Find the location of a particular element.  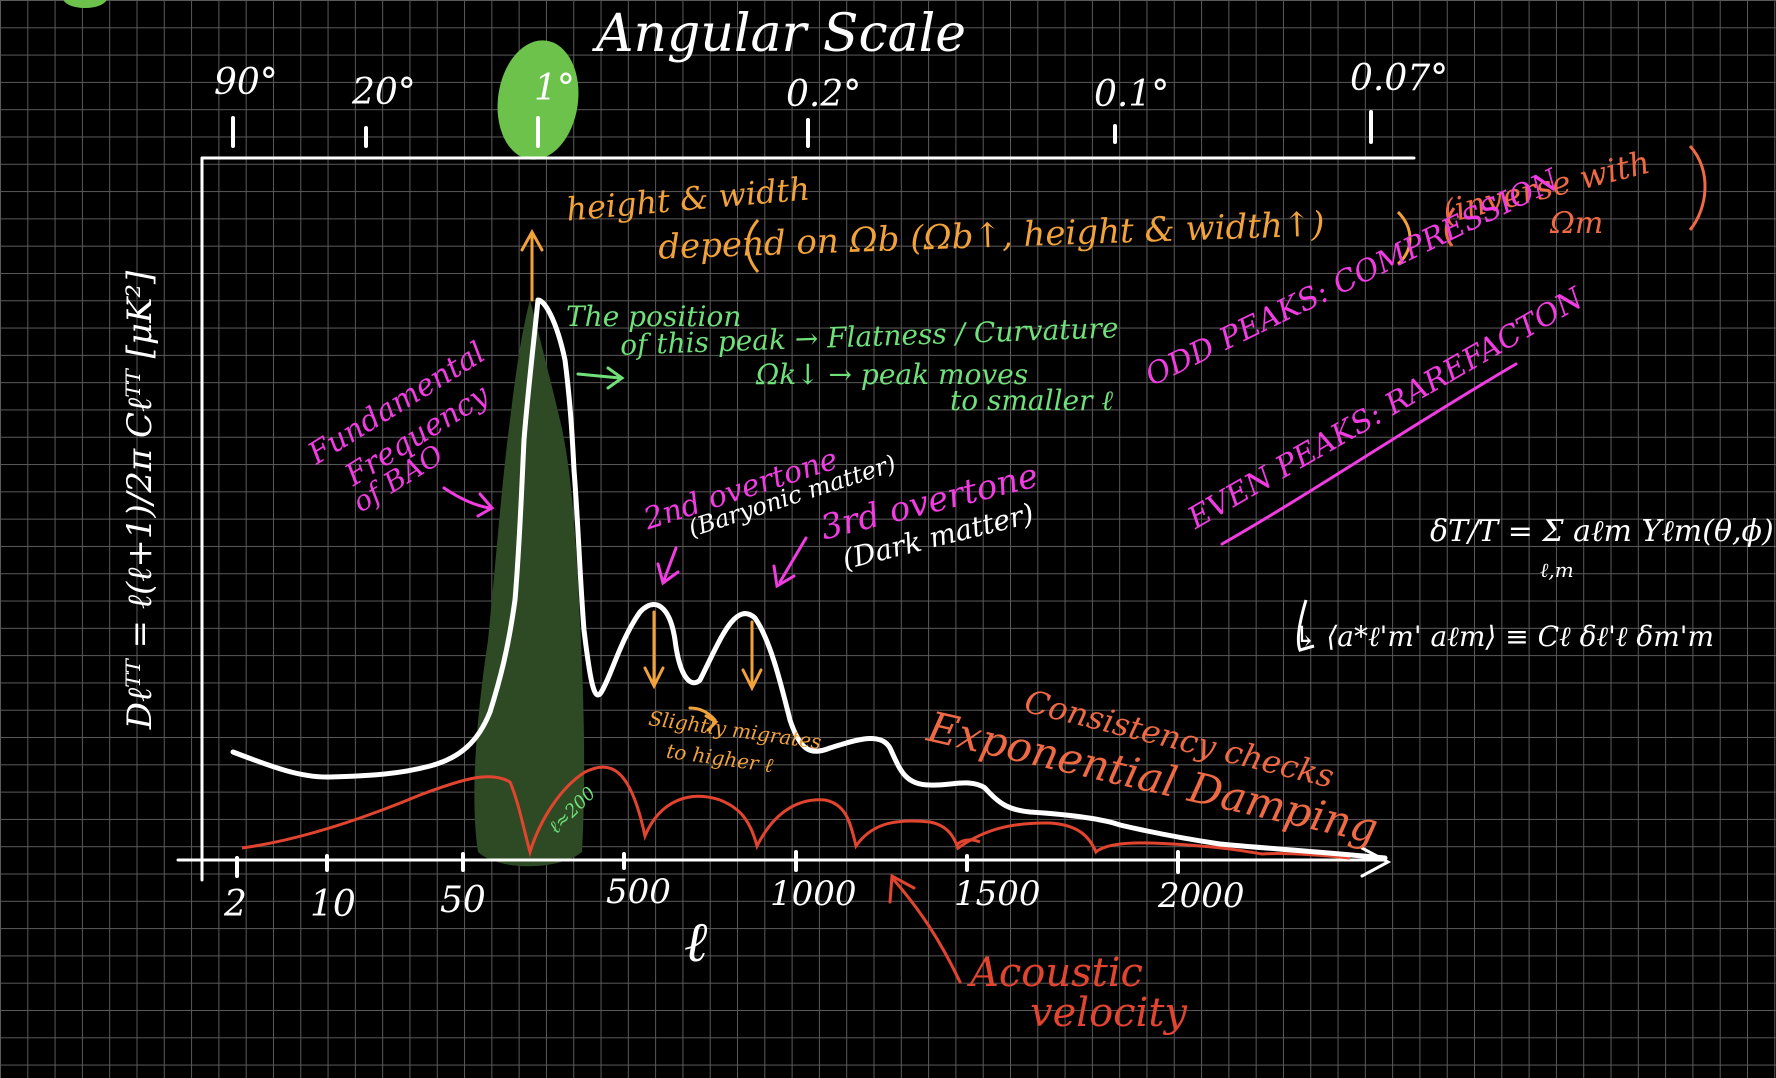

red-curve-tail is located at coordinates (967, 842).